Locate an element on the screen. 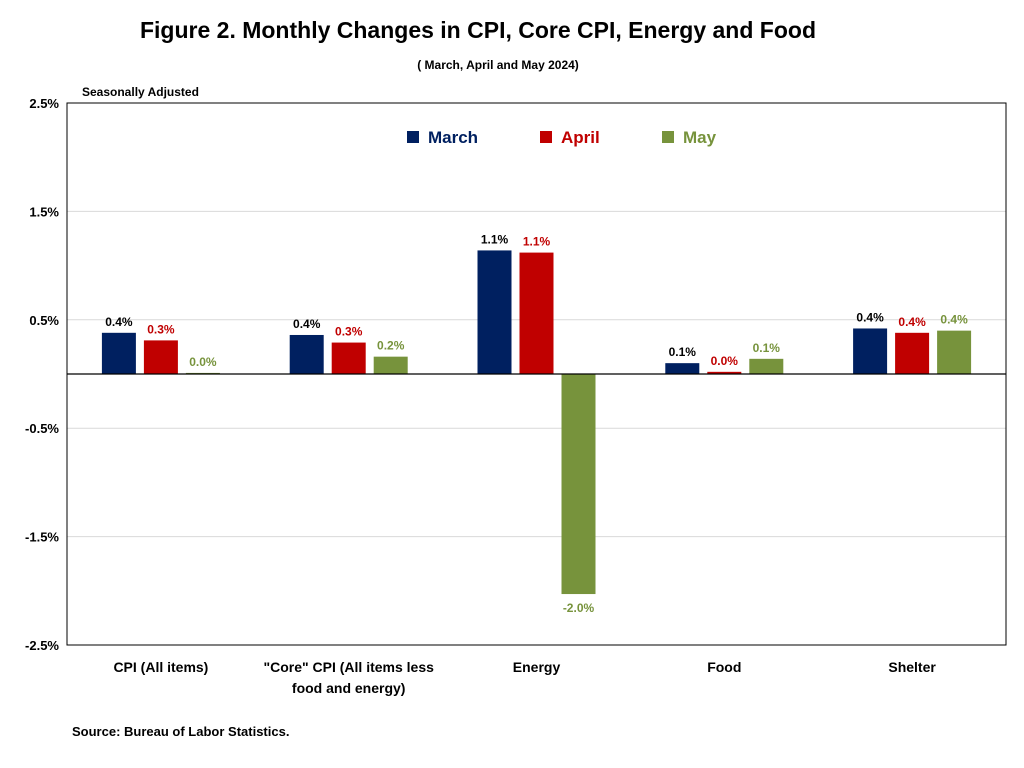 Image resolution: width=1024 pixels, height=768 pixels. data-label: 0.2% is located at coordinates (391, 346).